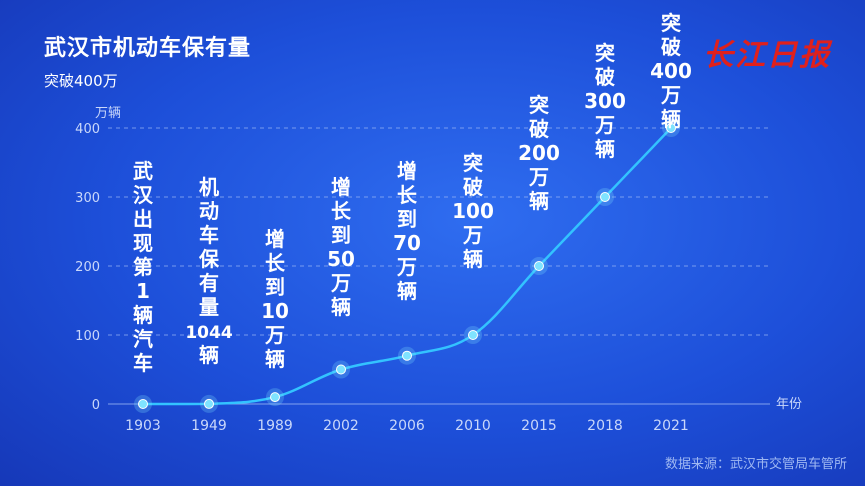 This screenshot has height=486, width=865. Describe the element at coordinates (539, 153) in the screenshot. I see `annotation-label: 突破 200 万辆` at that location.